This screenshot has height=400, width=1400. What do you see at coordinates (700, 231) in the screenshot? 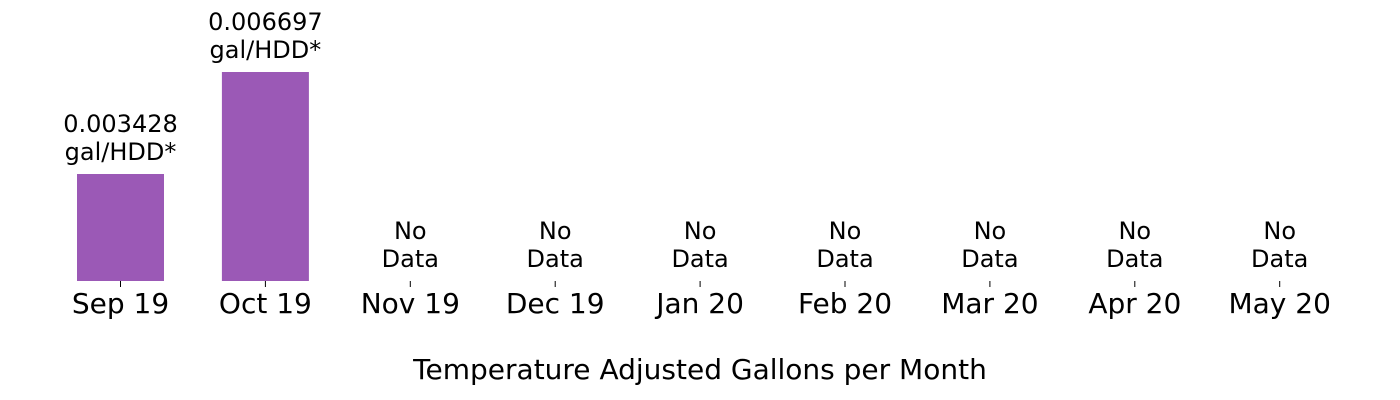
I see `data-label-4-line-0: No` at bounding box center [700, 231].